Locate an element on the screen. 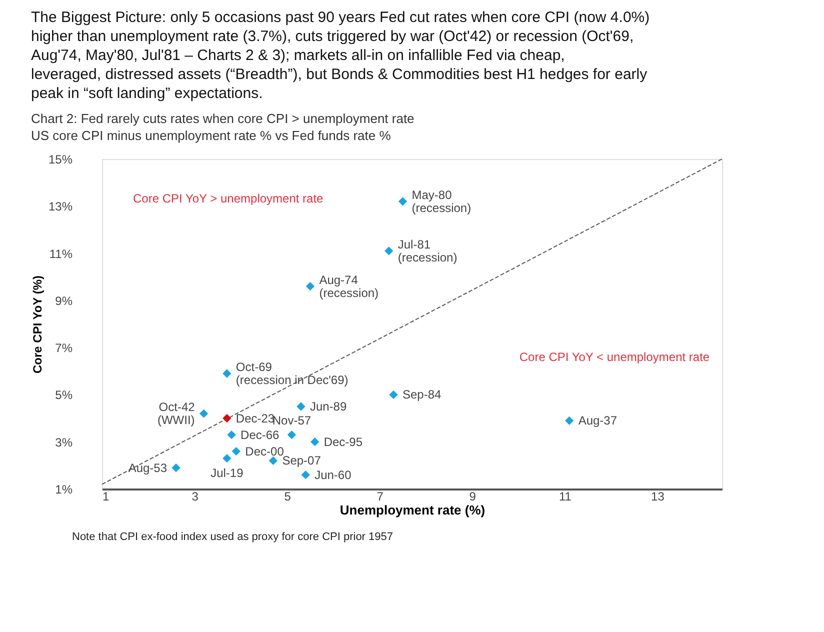 This screenshot has height=632, width=824. annotation: May-80 (recession) is located at coordinates (442, 201).